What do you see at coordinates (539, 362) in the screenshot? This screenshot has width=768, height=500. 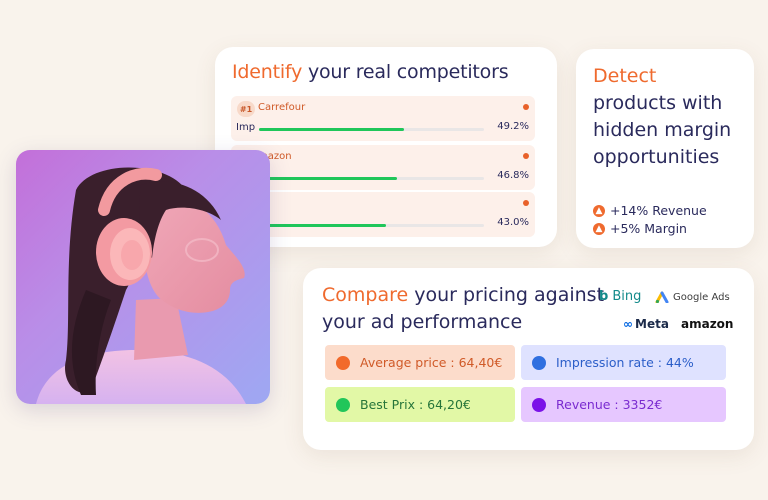 I see `blue-dot-icon` at bounding box center [539, 362].